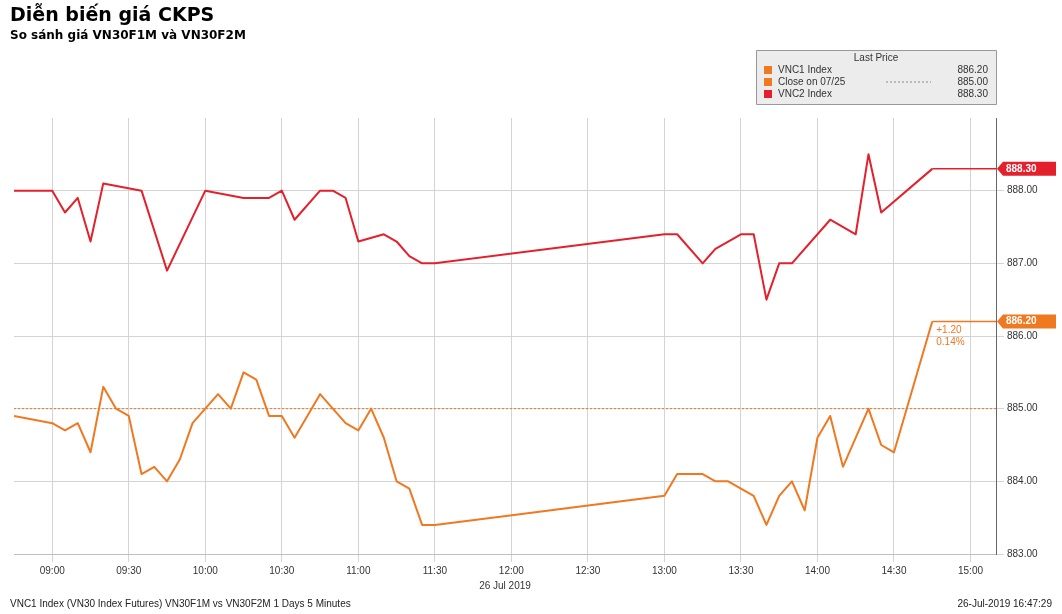  Describe the element at coordinates (205, 570) in the screenshot. I see `x-tick-label: 10:00` at that location.